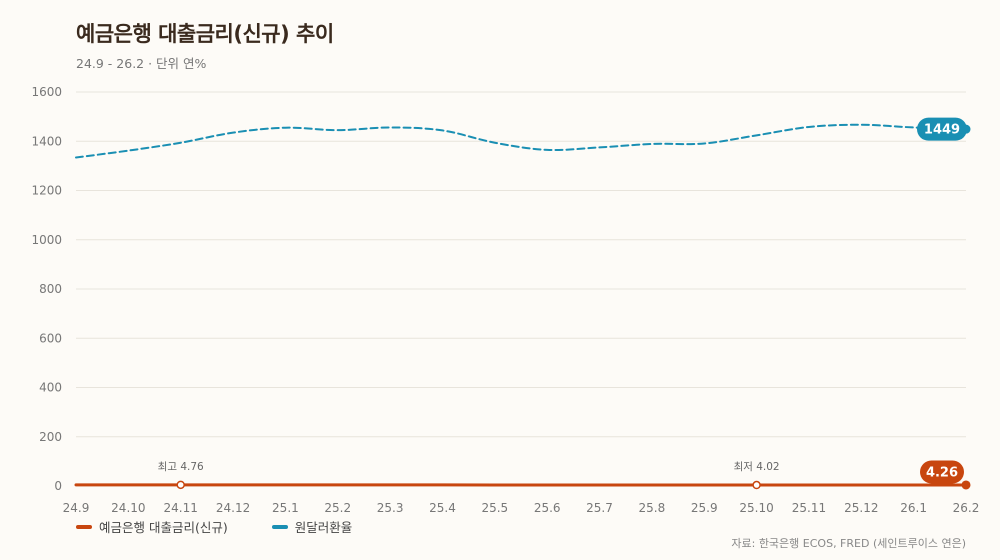  Describe the element at coordinates (181, 508) in the screenshot. I see `x-tick-label: 24.11` at that location.